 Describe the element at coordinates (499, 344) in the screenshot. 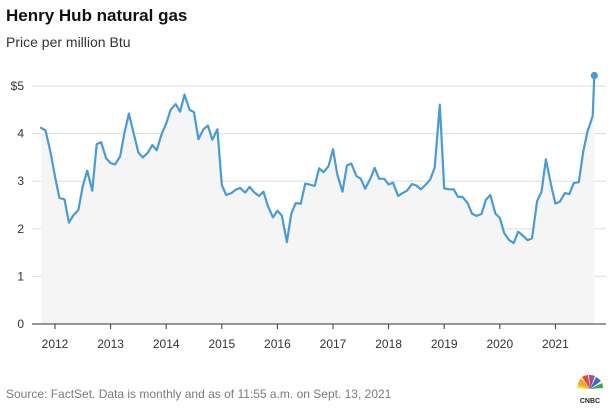

I see `x-tick-label-2020: 2020` at that location.